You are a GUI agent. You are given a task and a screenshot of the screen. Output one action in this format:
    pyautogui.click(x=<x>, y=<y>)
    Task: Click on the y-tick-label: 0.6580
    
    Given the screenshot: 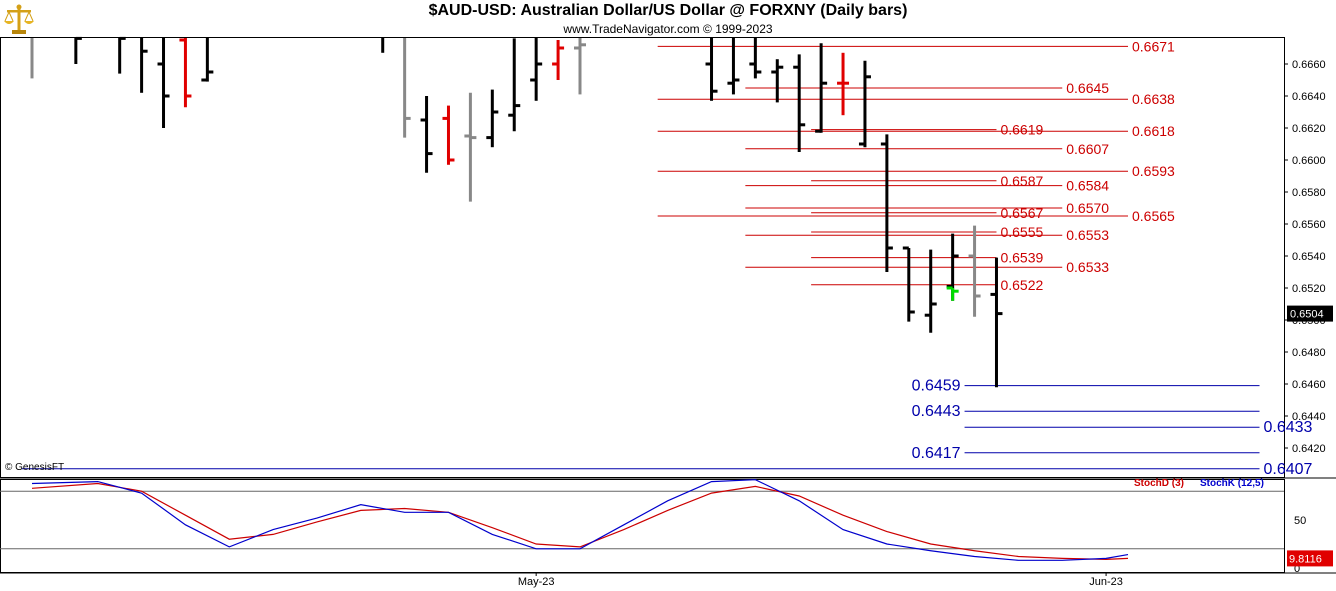 What is the action you would take?
    pyautogui.click(x=1309, y=193)
    